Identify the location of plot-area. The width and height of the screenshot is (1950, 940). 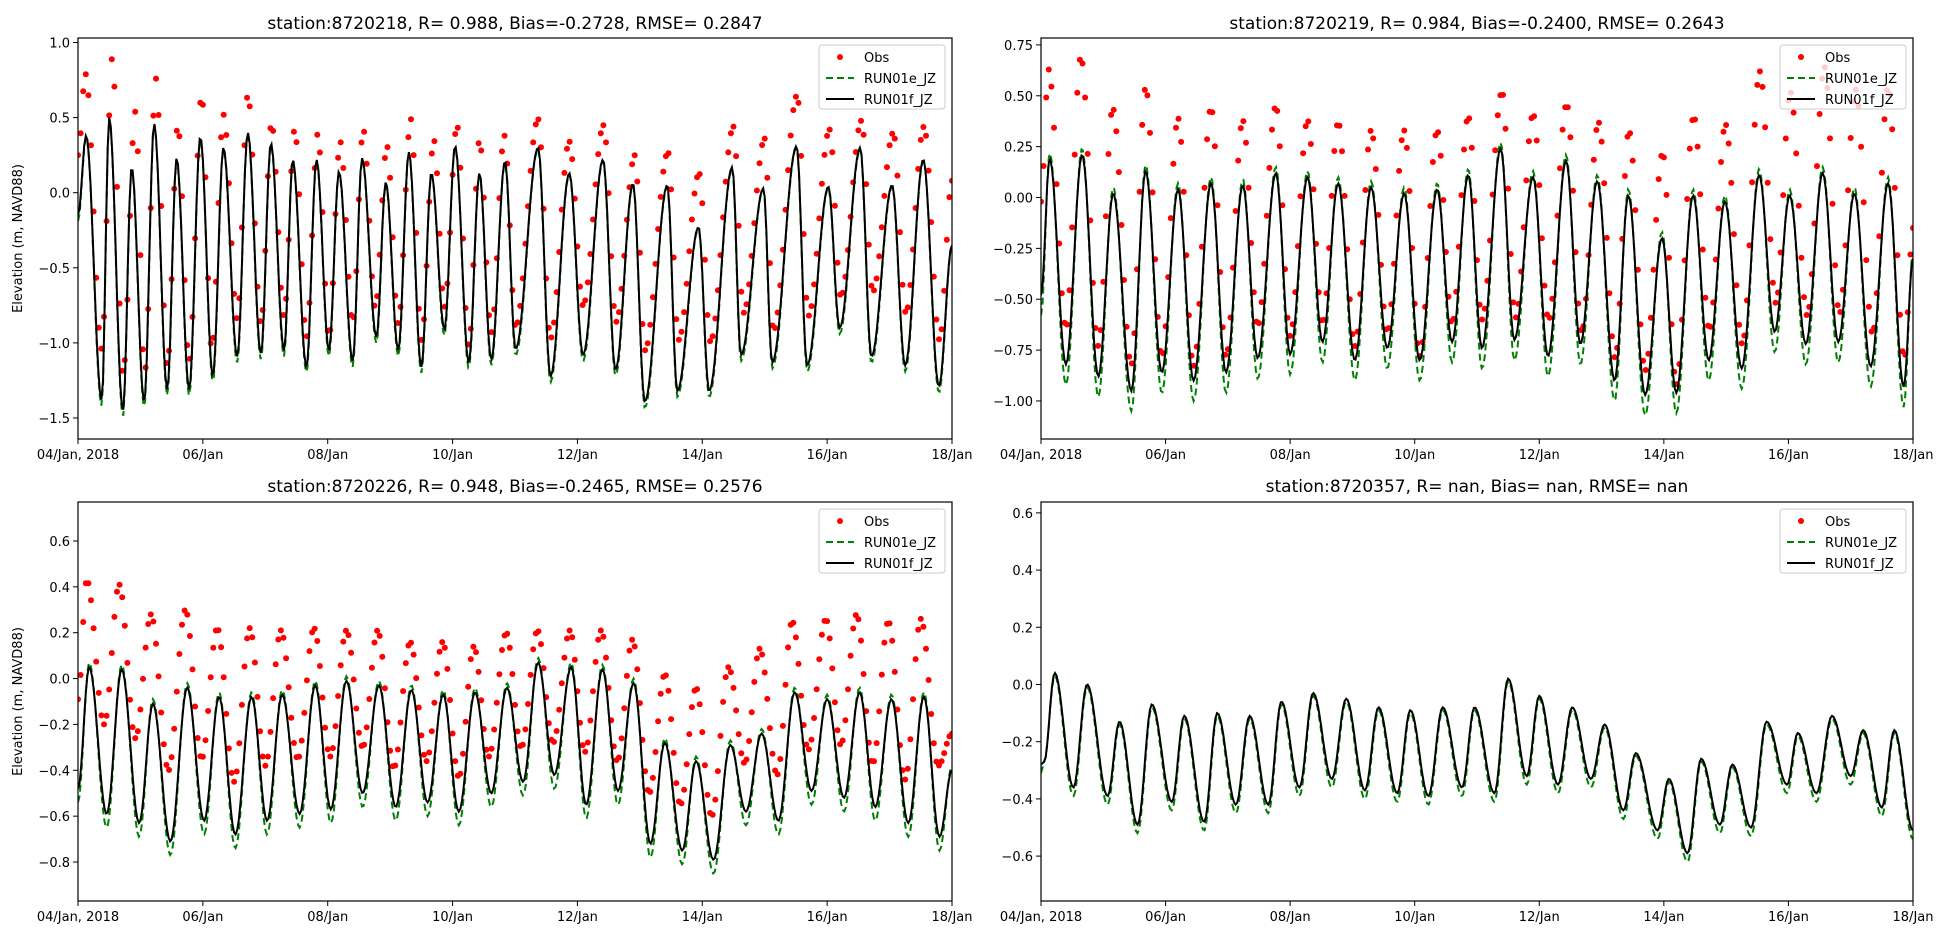
(515, 728).